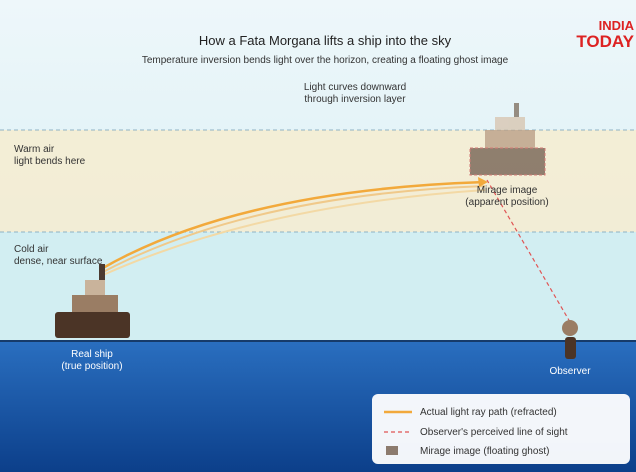 The width and height of the screenshot is (636, 472). What do you see at coordinates (617, 25) in the screenshot?
I see `logo: INDIA` at bounding box center [617, 25].